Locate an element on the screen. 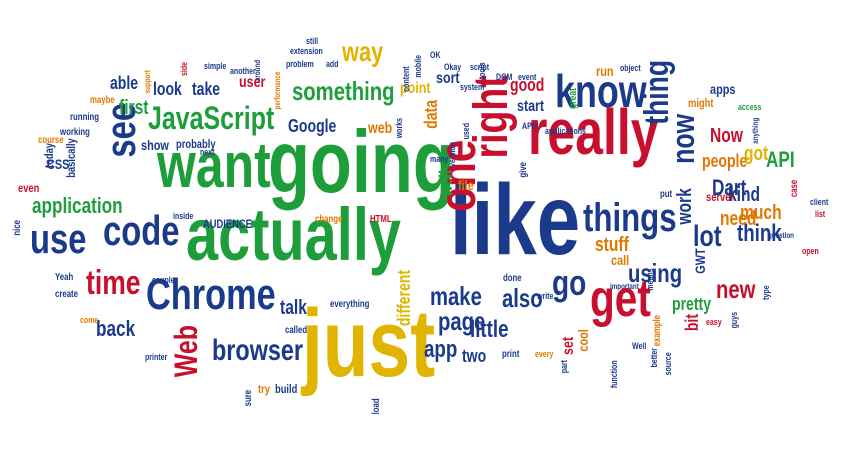  word-call: call is located at coordinates (620, 260).